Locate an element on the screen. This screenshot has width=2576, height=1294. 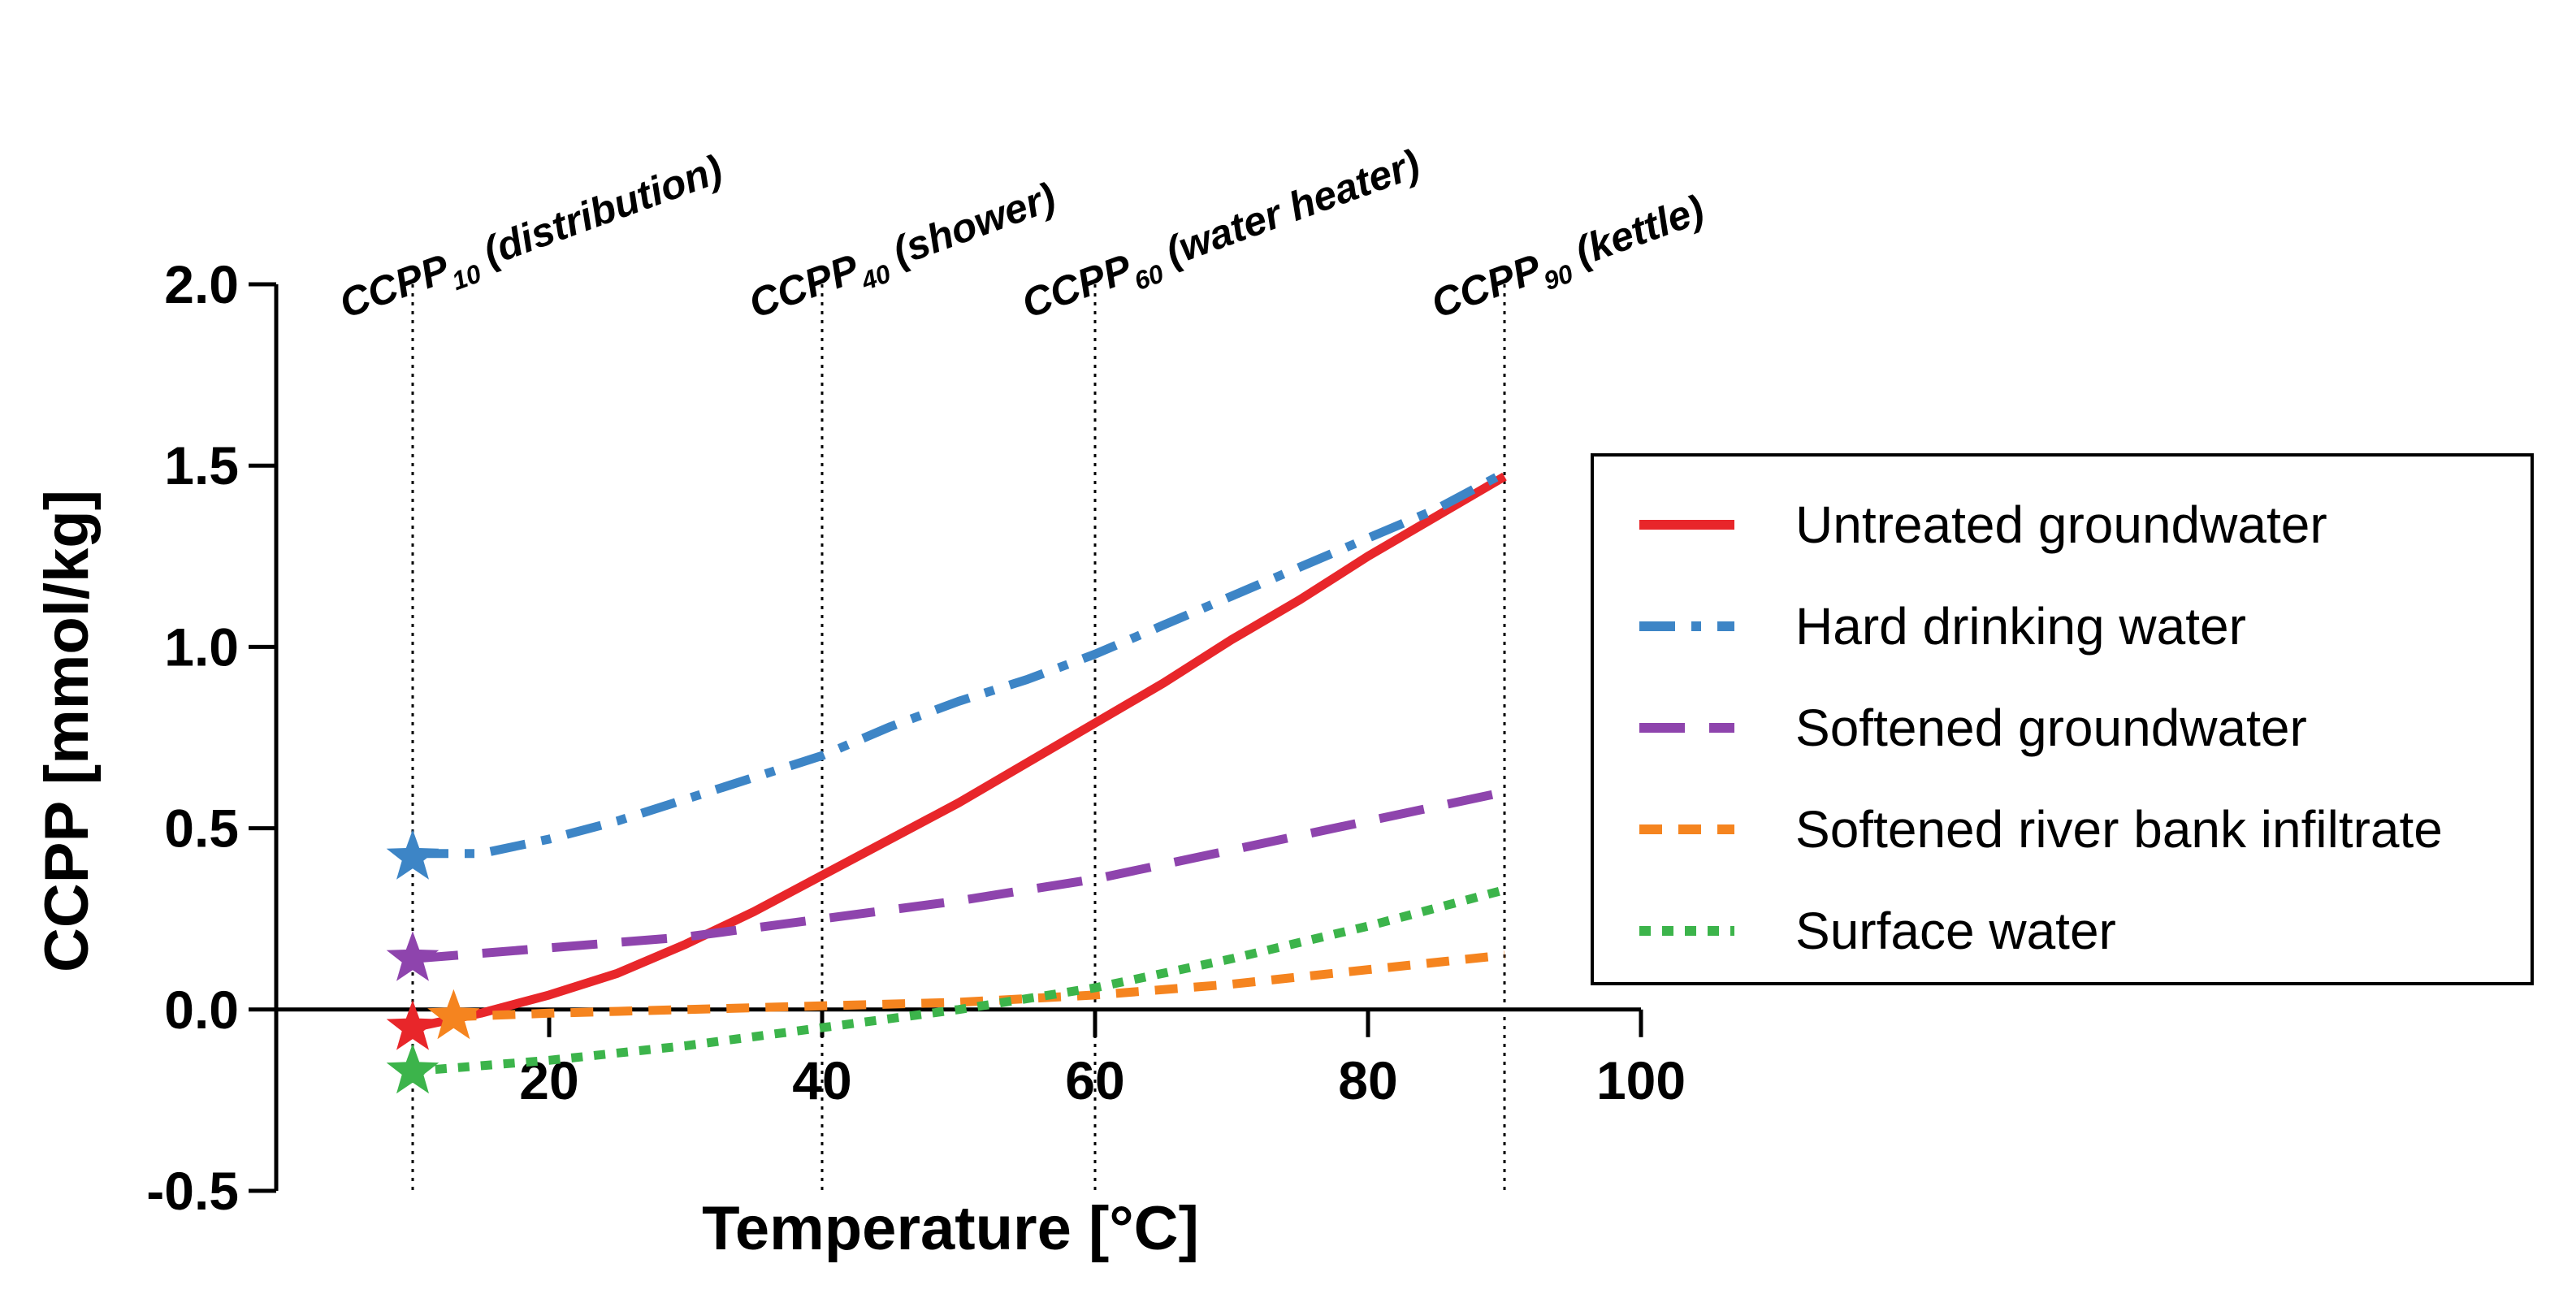
x-tick-label: 40 is located at coordinates (821, 1080).